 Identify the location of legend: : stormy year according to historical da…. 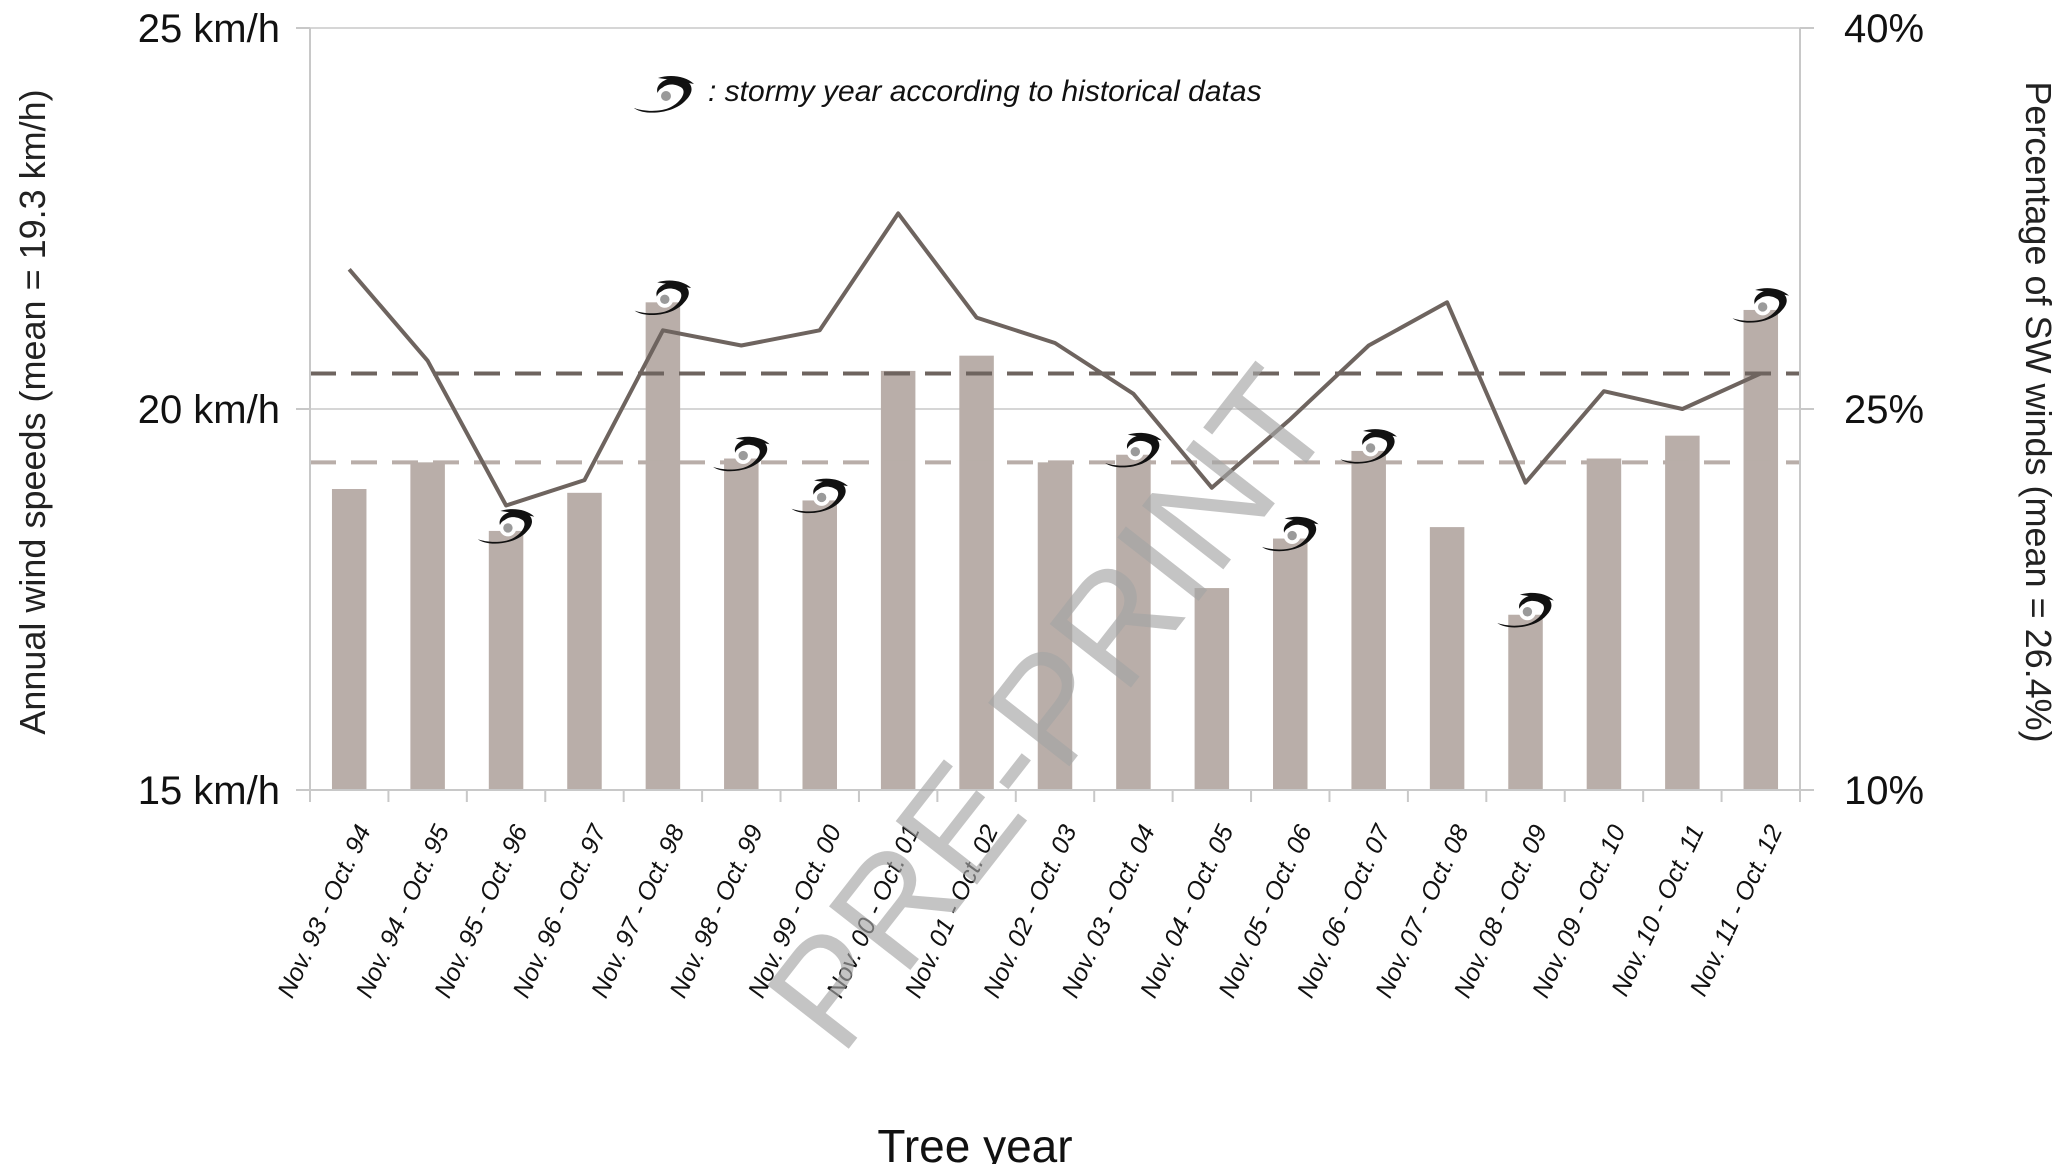
(948, 94).